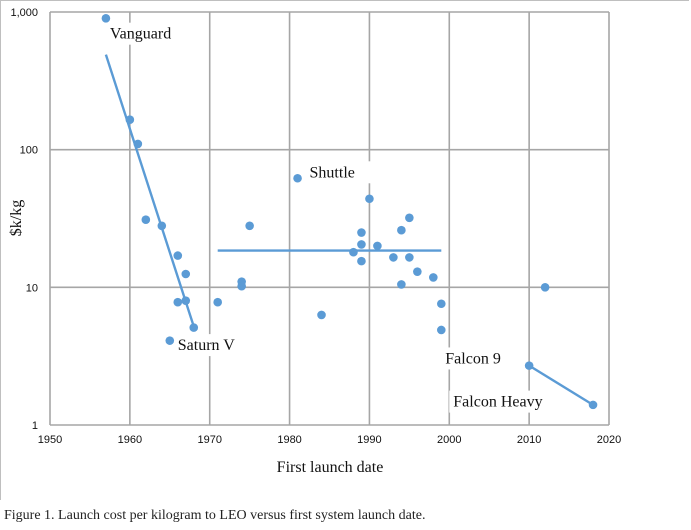 The image size is (691, 530). I want to click on annotation-label: Falcon Heavy, so click(497, 402).